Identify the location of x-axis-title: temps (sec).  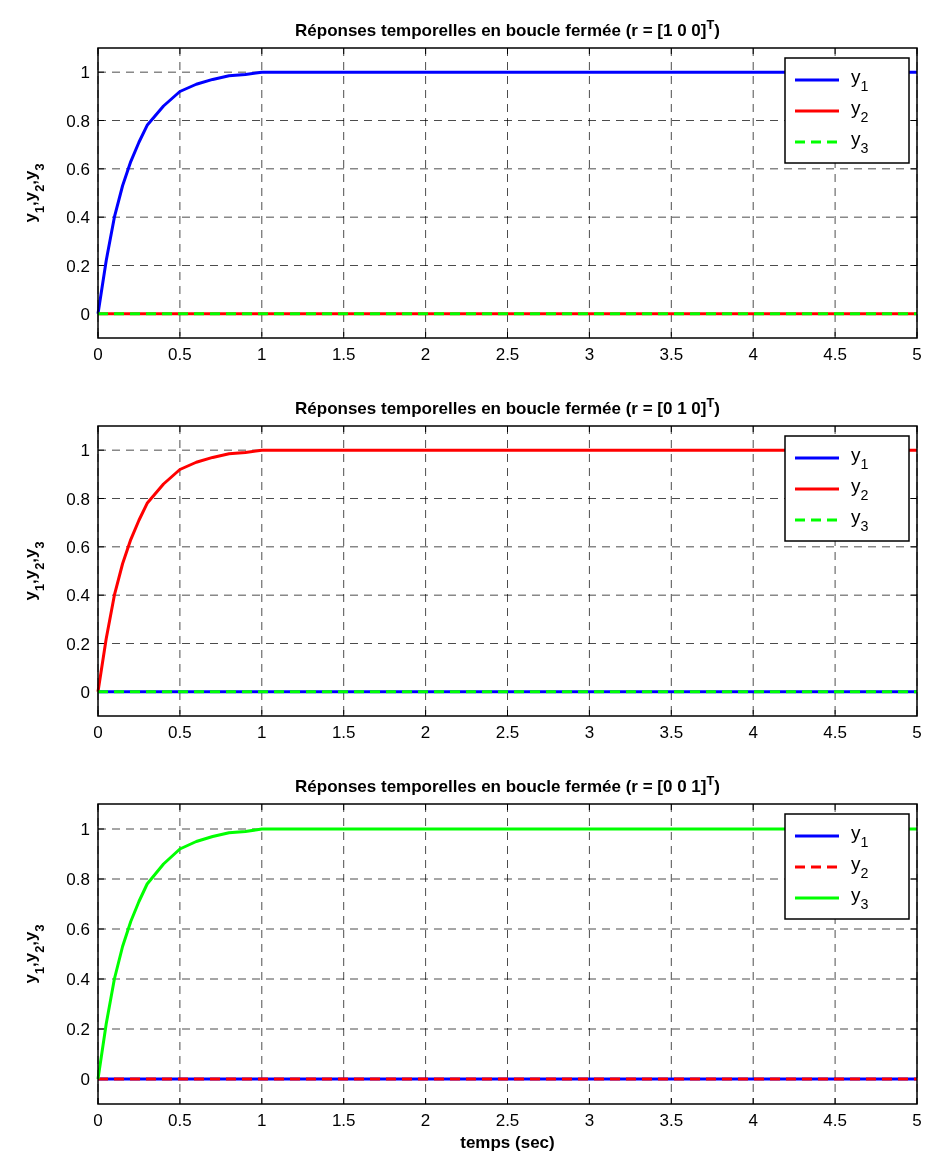
(507, 1142).